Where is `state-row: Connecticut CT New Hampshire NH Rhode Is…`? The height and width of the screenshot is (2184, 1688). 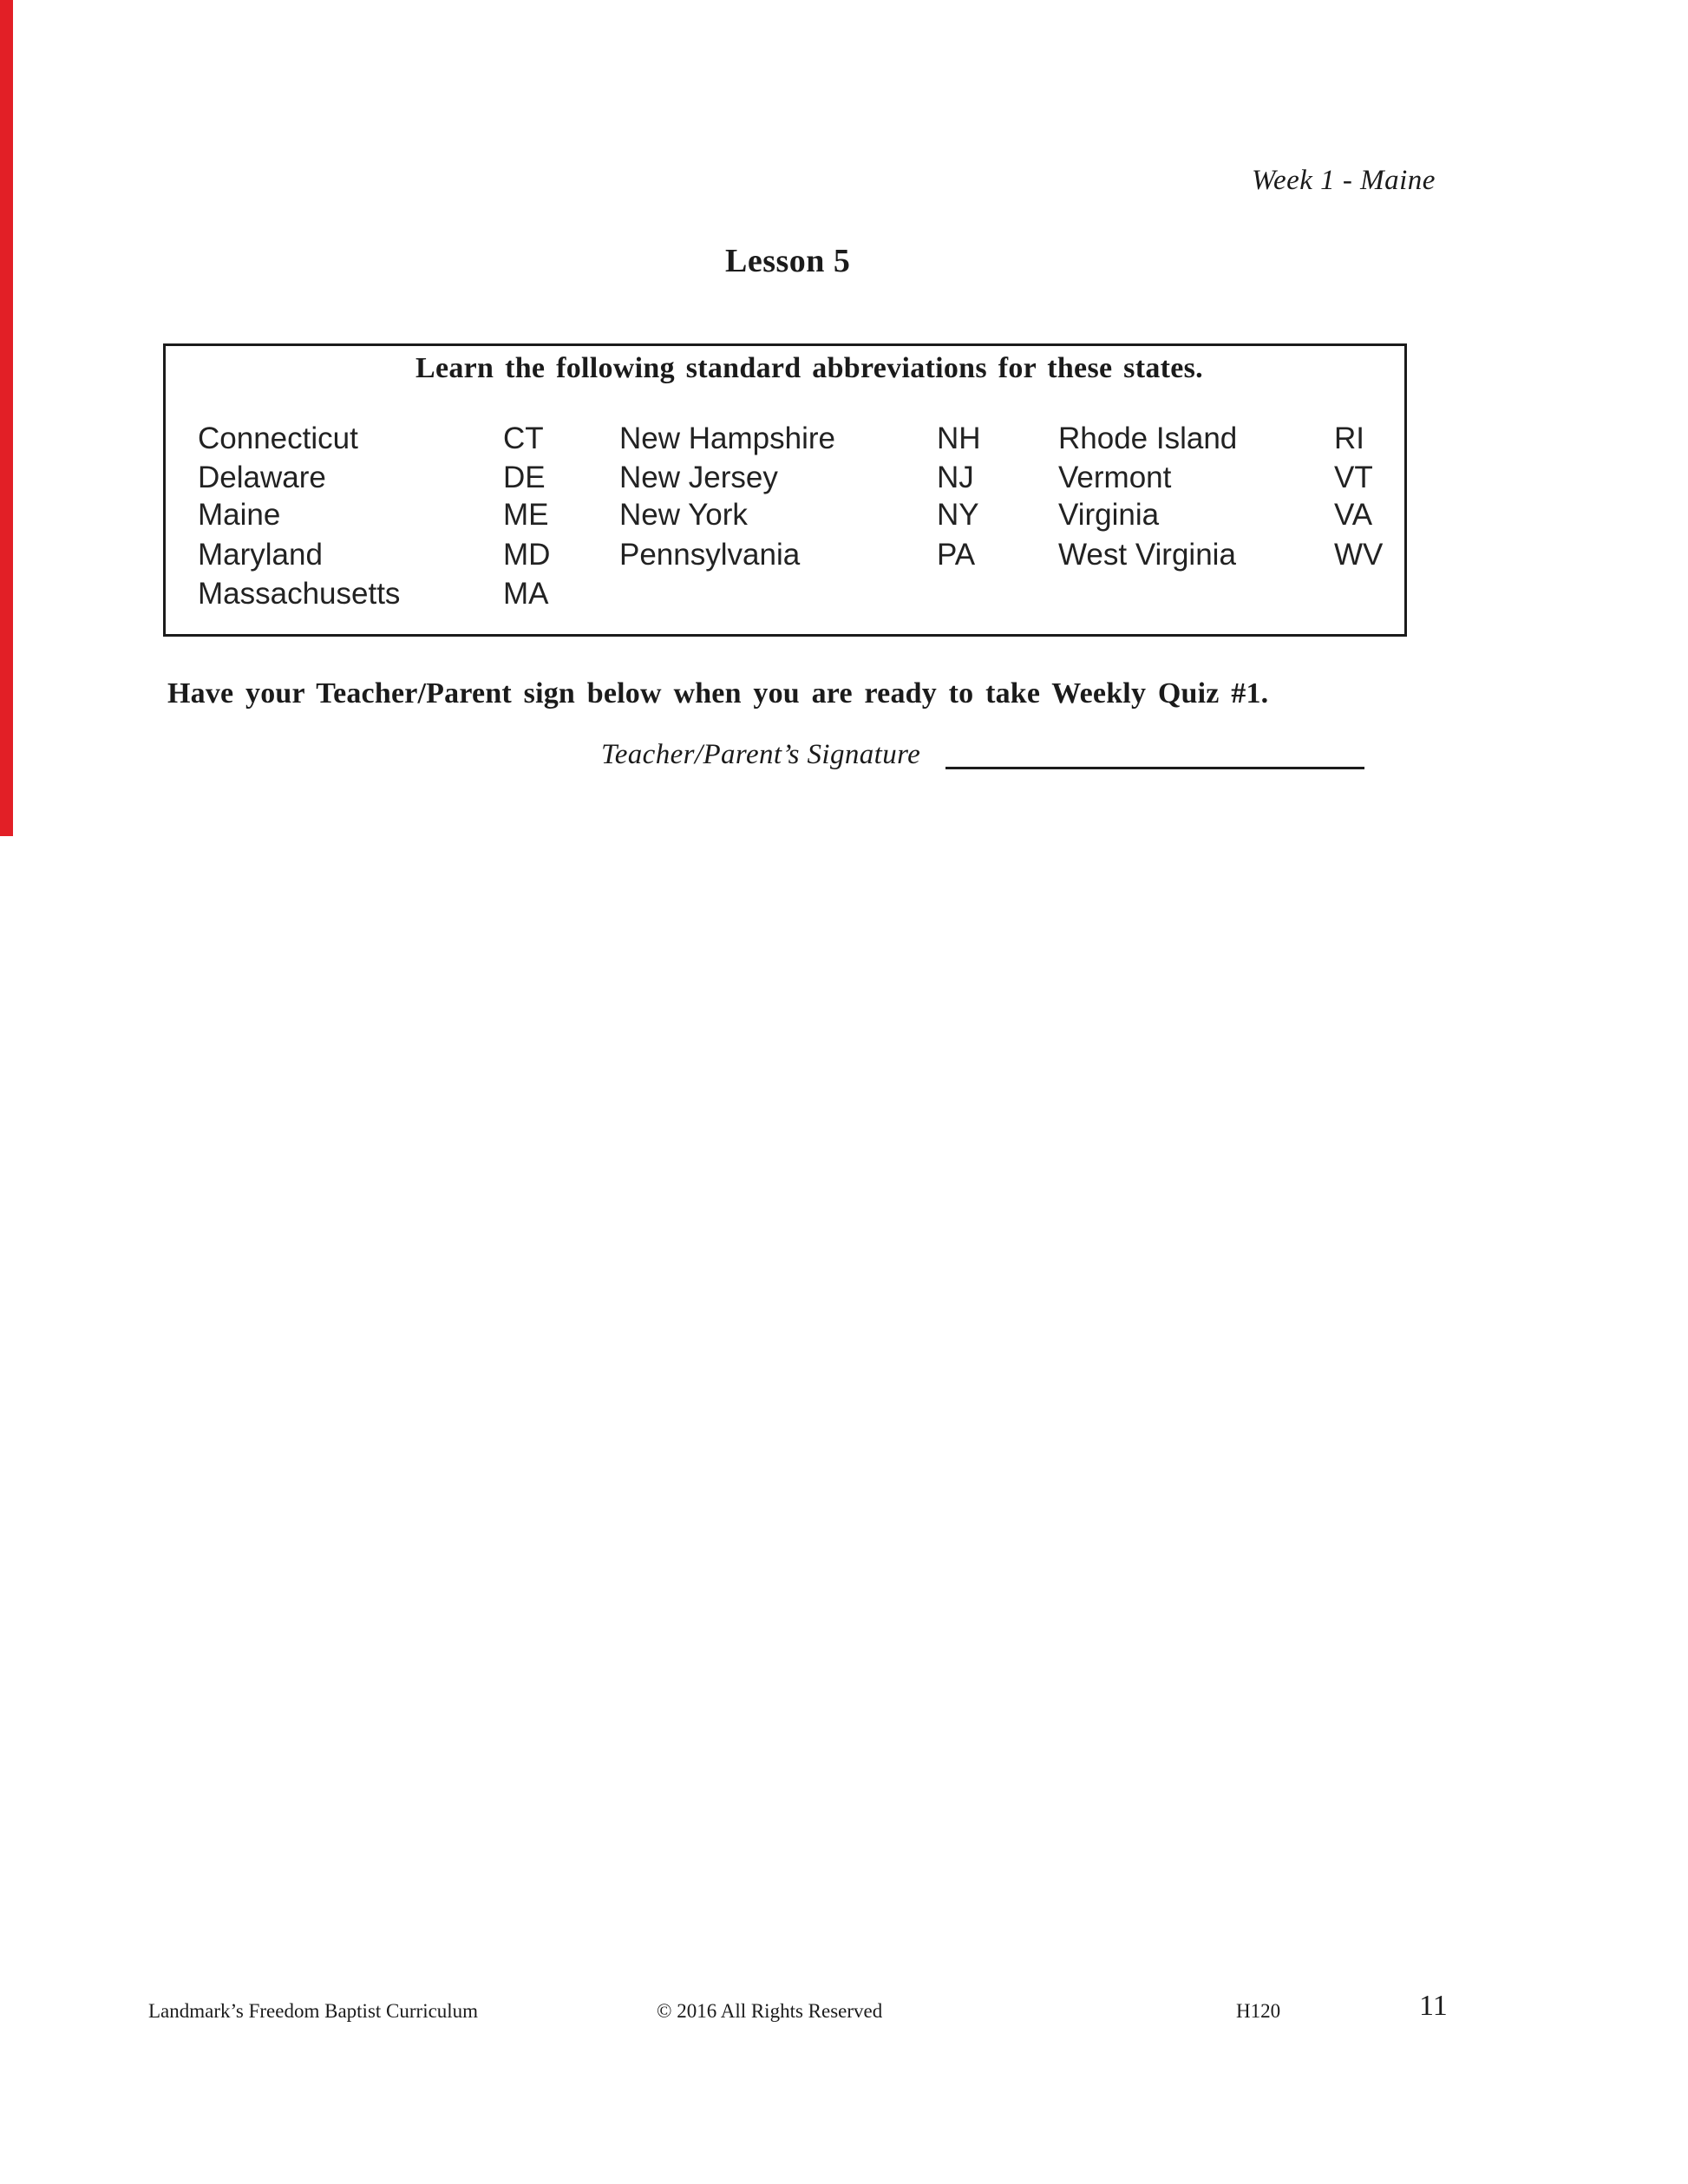
state-row: Connecticut CT New Hampshire NH Rhode Is… is located at coordinates (785, 440).